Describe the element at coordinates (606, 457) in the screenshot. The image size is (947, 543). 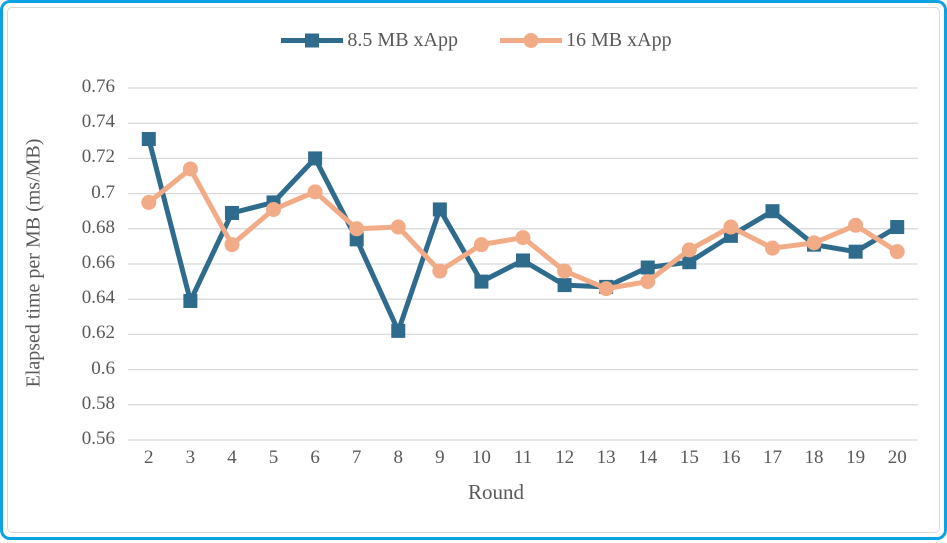
I see `x-tick-label: 13` at that location.